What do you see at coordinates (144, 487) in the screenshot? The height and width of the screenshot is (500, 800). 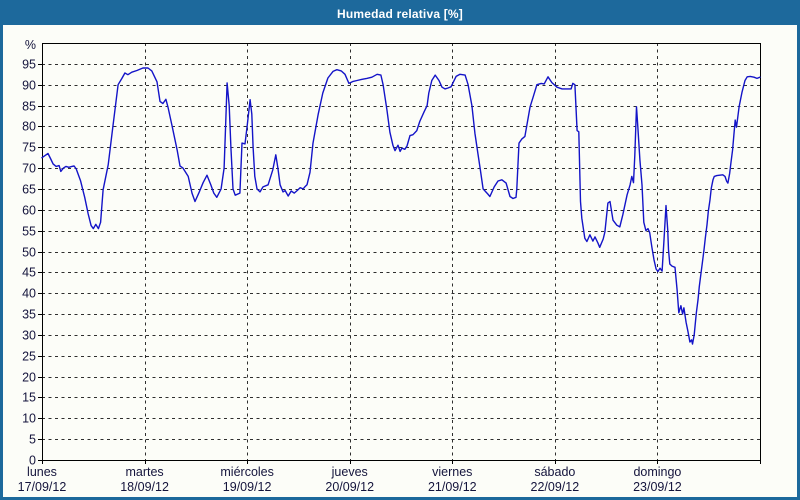 I see `x-date-label: 18/09/12` at bounding box center [144, 487].